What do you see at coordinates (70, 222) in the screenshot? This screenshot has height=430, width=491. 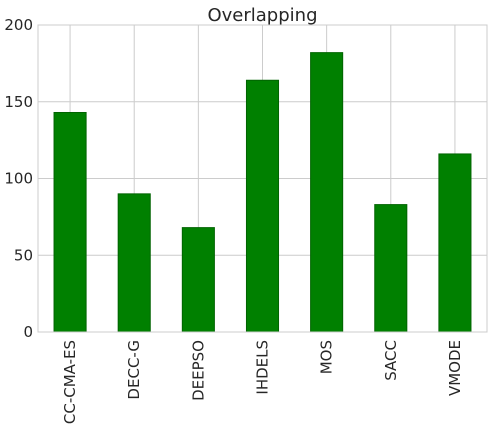 I see `bar-cc-cma-es` at bounding box center [70, 222].